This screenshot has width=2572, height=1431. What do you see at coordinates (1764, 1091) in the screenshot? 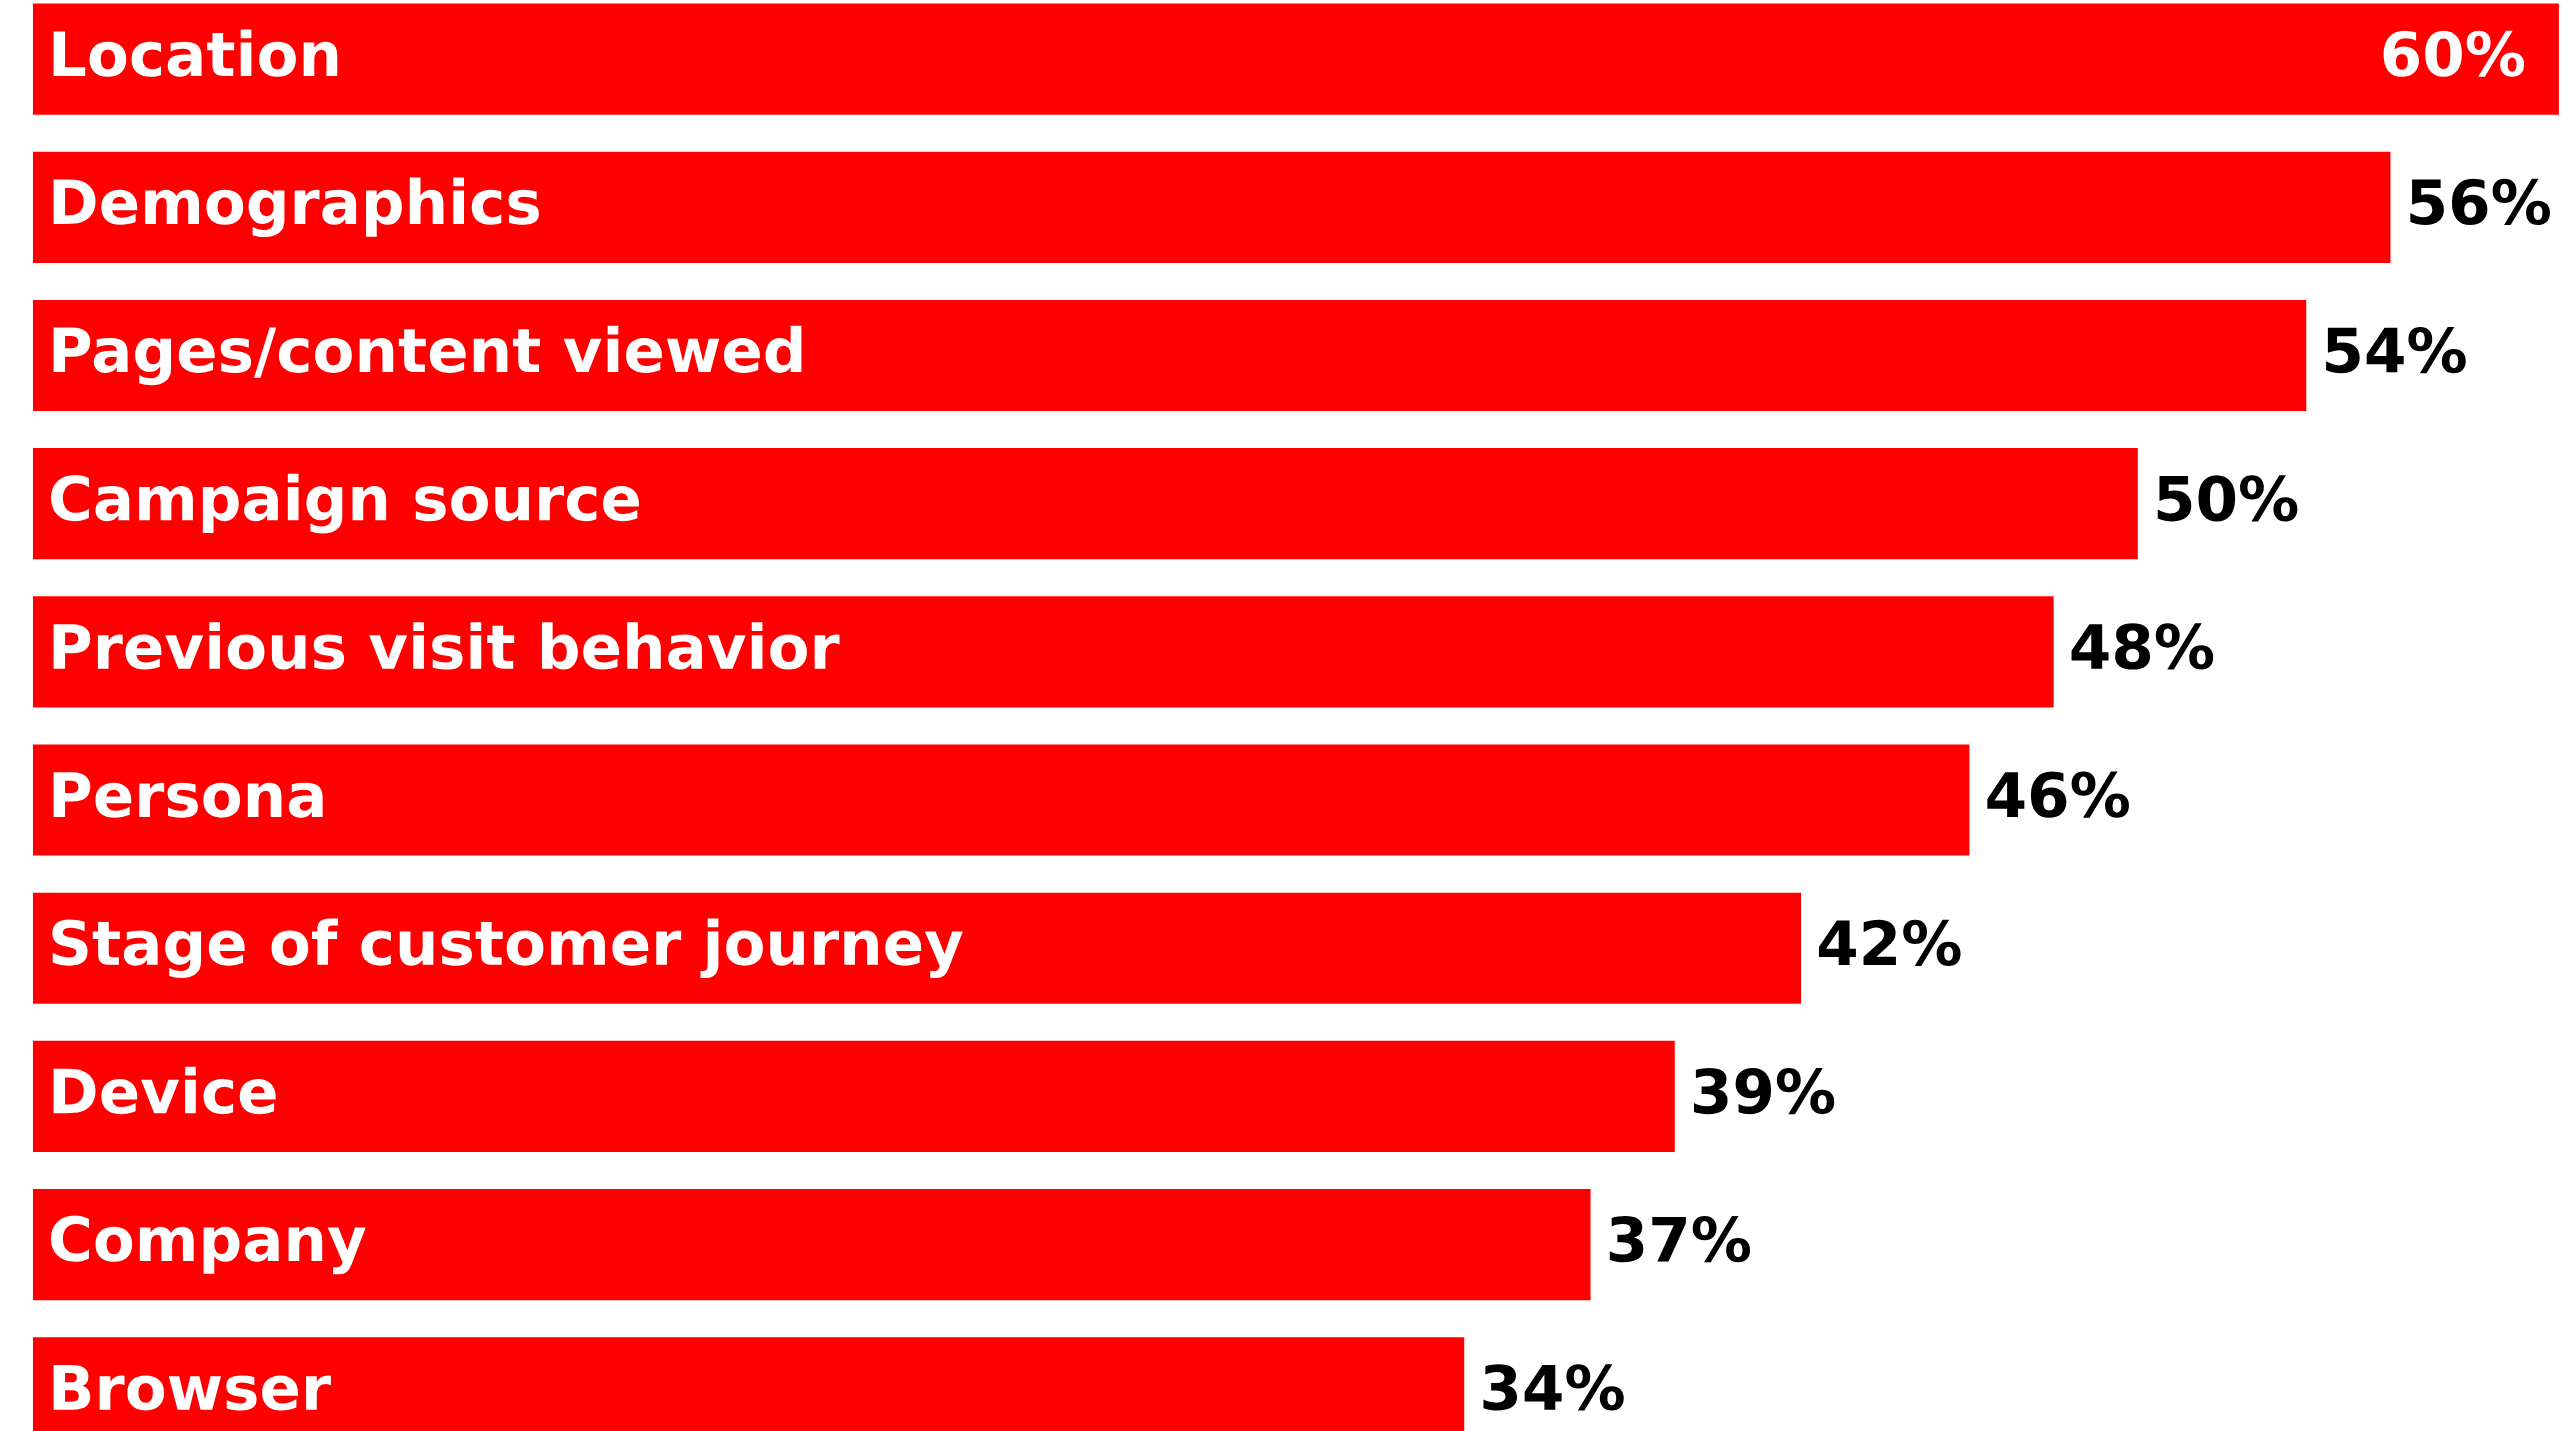
I see `data-label: 39%` at bounding box center [1764, 1091].